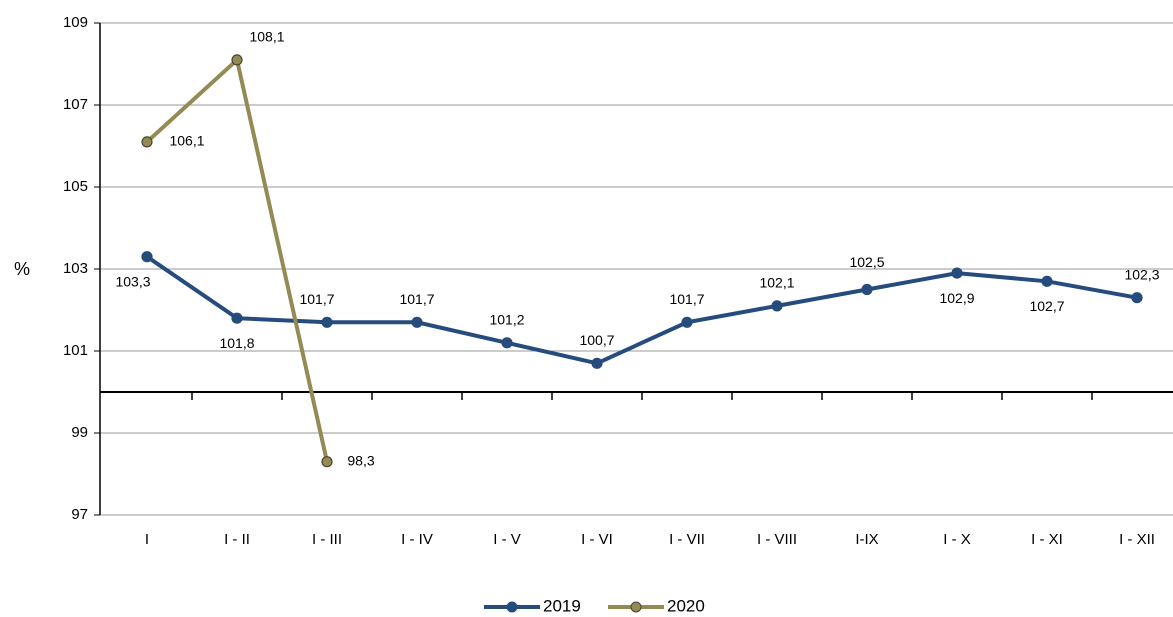 This screenshot has height=617, width=1173. Describe the element at coordinates (75, 268) in the screenshot. I see `y-tick-label: 103` at that location.